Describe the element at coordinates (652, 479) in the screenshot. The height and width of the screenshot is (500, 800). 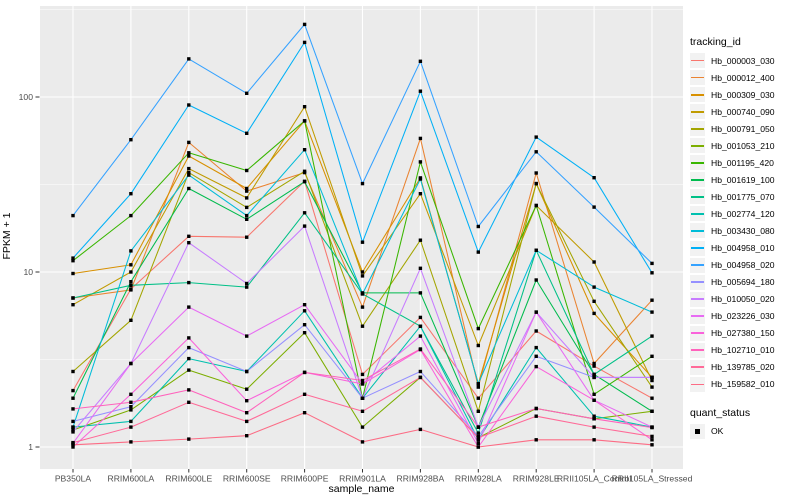
I see `x-tick-label: RRII105LA_Stressed` at that location.